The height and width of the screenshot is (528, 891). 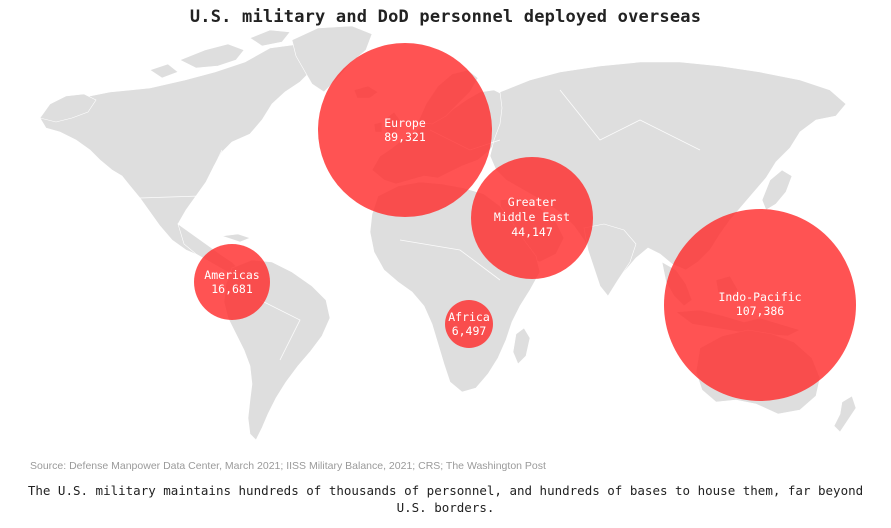 I want to click on bubble-americas: Americas 16,681, so click(x=232, y=282).